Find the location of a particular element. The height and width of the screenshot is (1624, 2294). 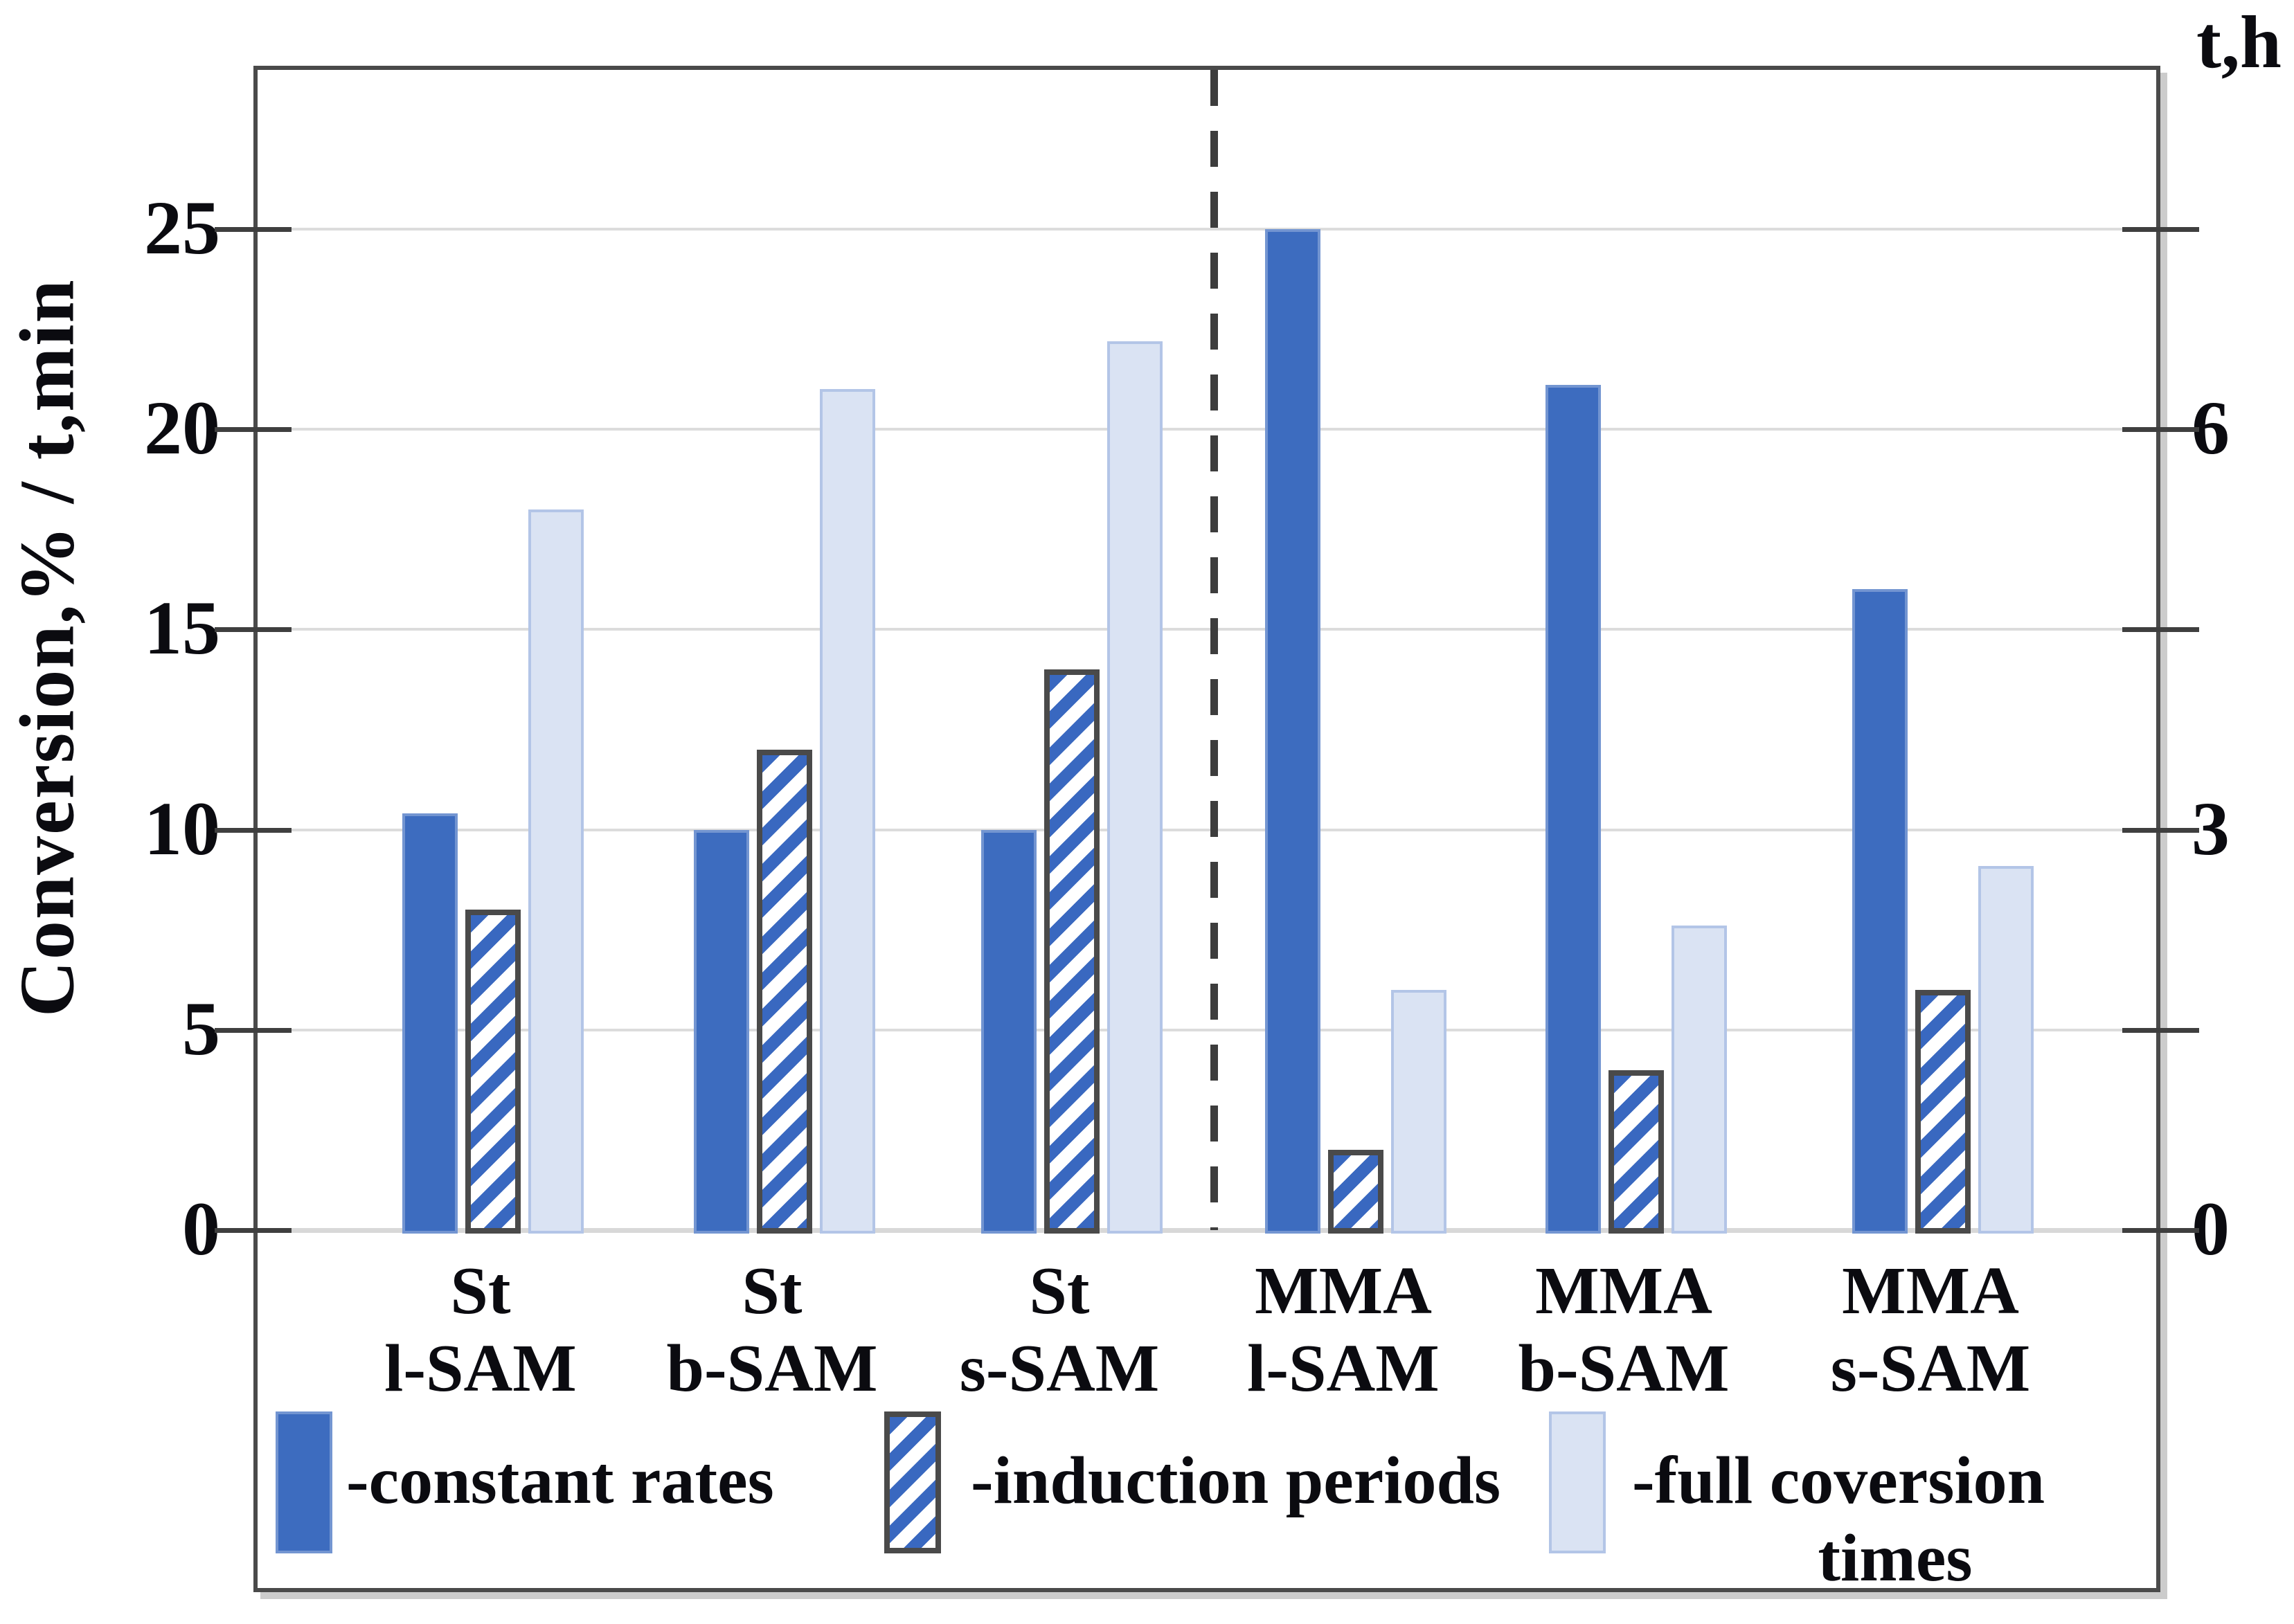

right-axis-label-3: 3 is located at coordinates (2211, 828).